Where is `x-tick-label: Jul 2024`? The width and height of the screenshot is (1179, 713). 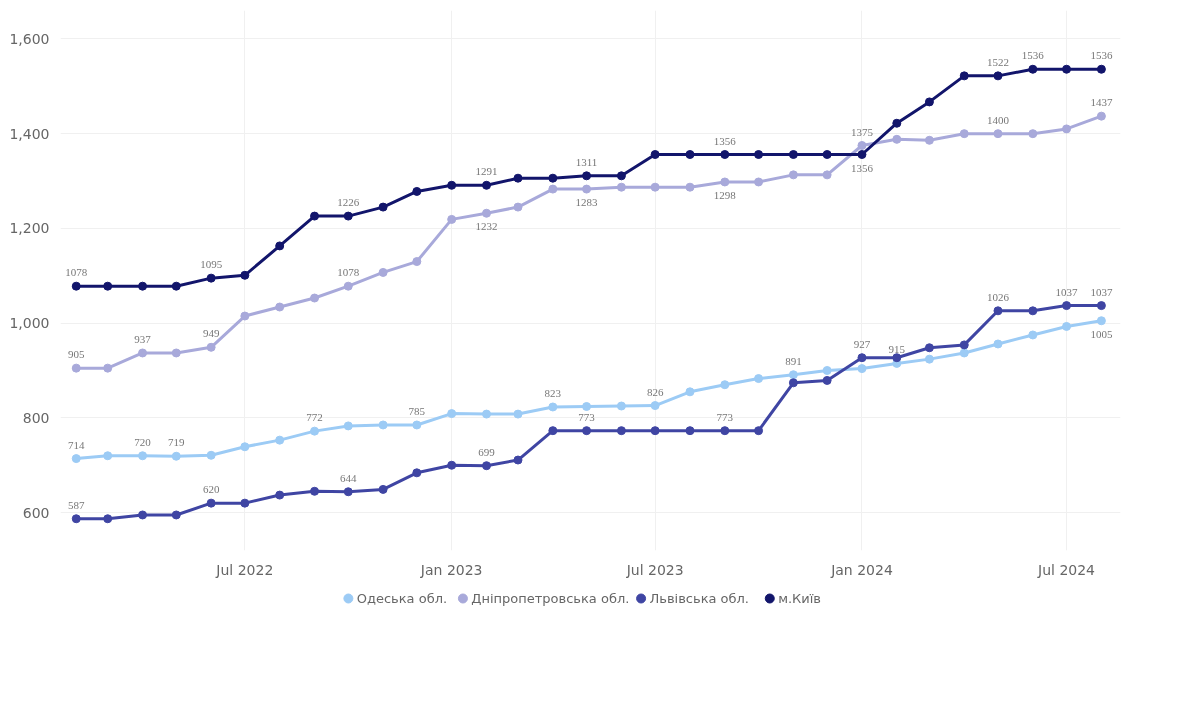
x-tick-label: Jul 2024 is located at coordinates (1066, 569).